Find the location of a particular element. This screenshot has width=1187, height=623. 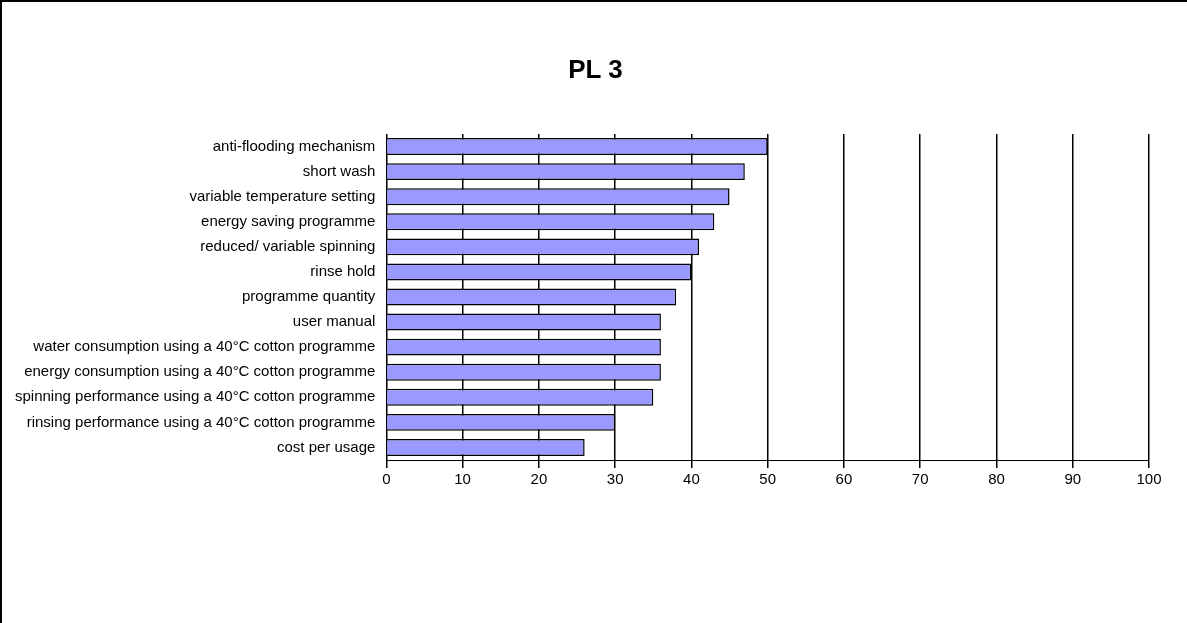

y-tick-label: short wash is located at coordinates (339, 170).